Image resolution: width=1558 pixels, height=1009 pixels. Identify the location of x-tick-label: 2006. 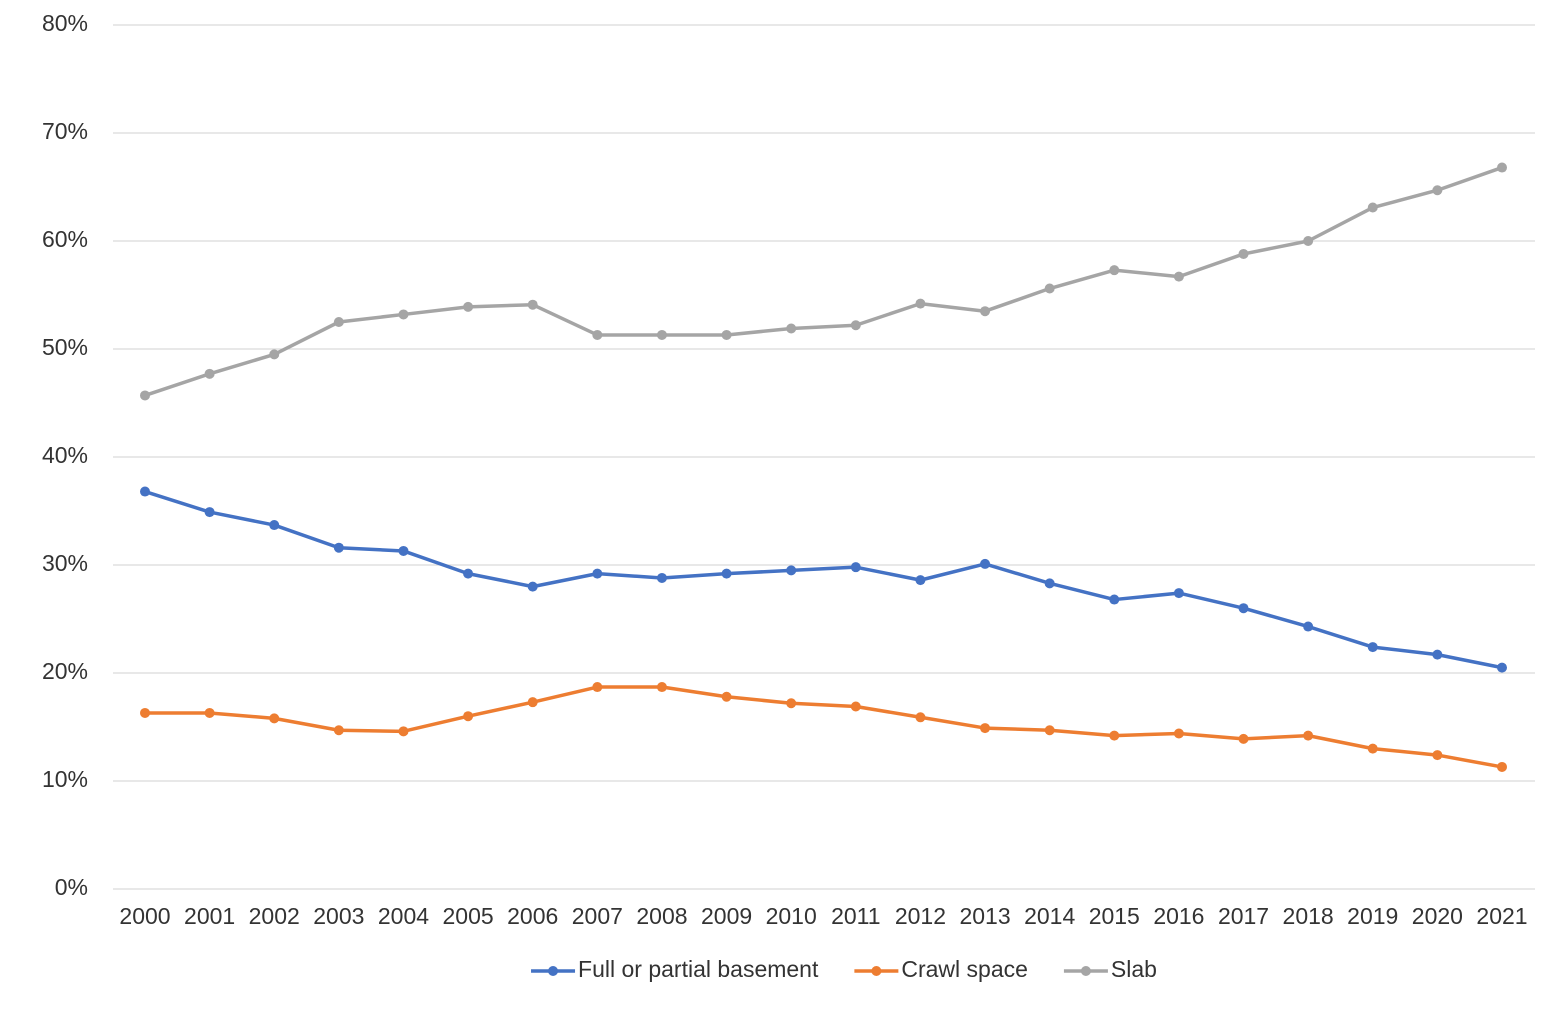
(532, 916).